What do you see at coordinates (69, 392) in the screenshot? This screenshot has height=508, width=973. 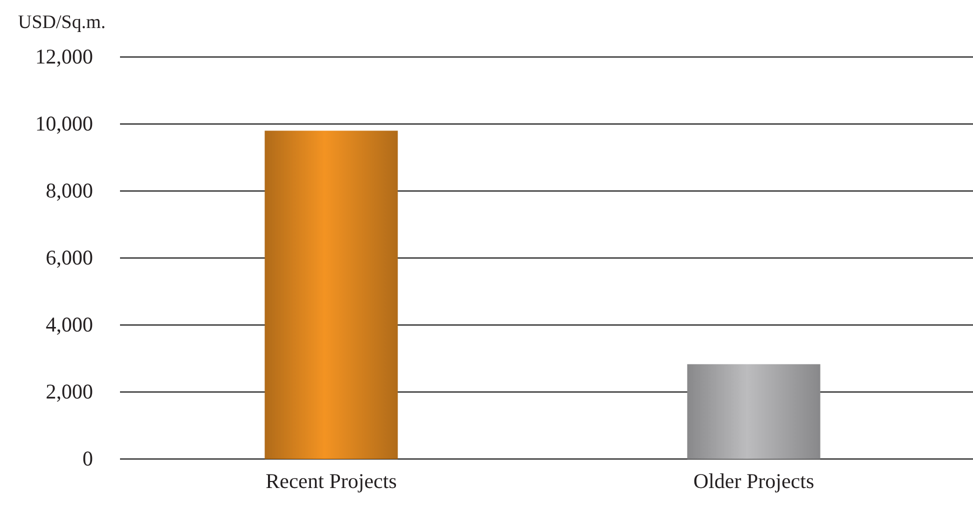 I see `y-tick-label: 2,000` at bounding box center [69, 392].